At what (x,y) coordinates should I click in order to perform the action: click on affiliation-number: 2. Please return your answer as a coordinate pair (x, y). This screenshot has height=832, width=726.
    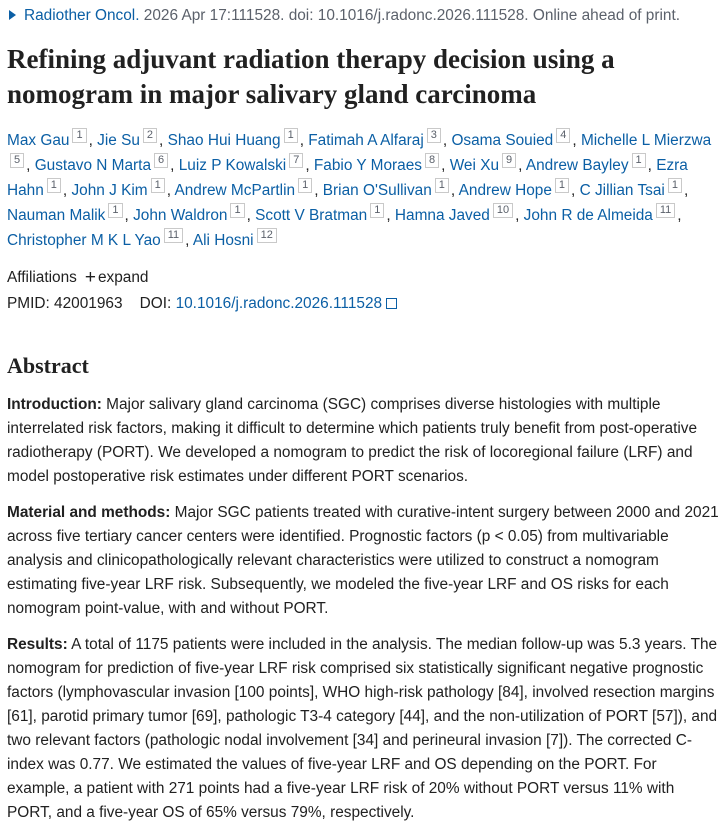
    Looking at the image, I should click on (150, 135).